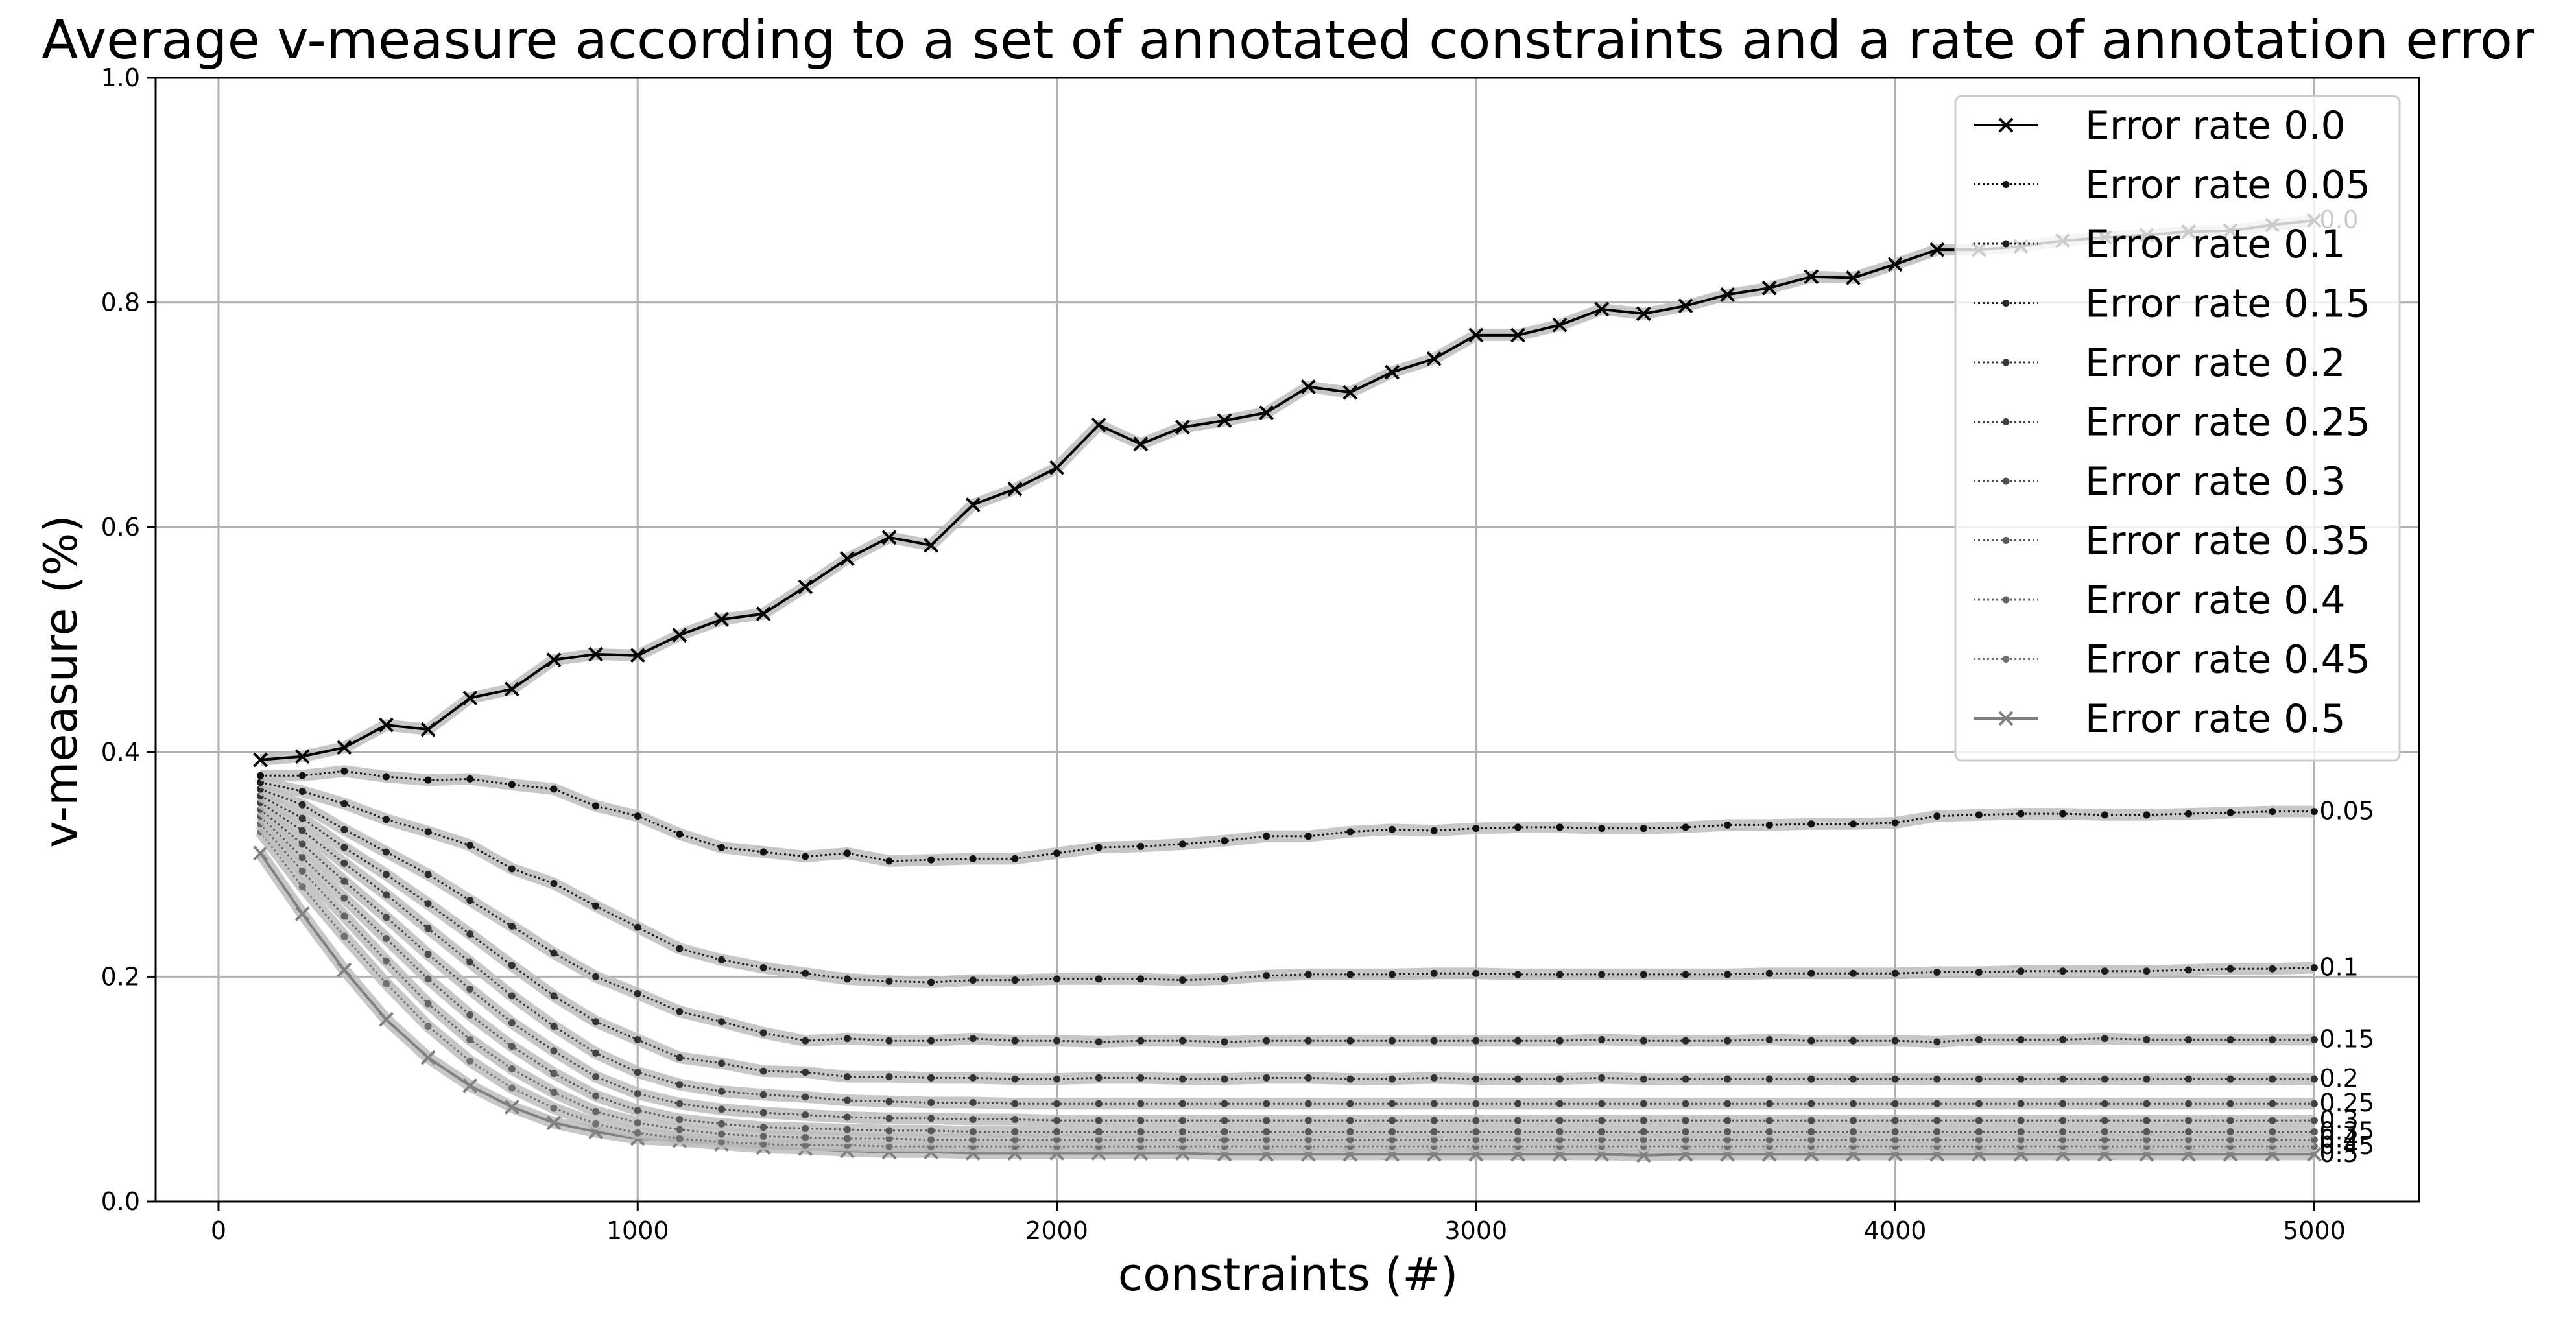 The width and height of the screenshot is (2576, 1324). Describe the element at coordinates (2346, 811) in the screenshot. I see `series-end-label: 0.05` at that location.